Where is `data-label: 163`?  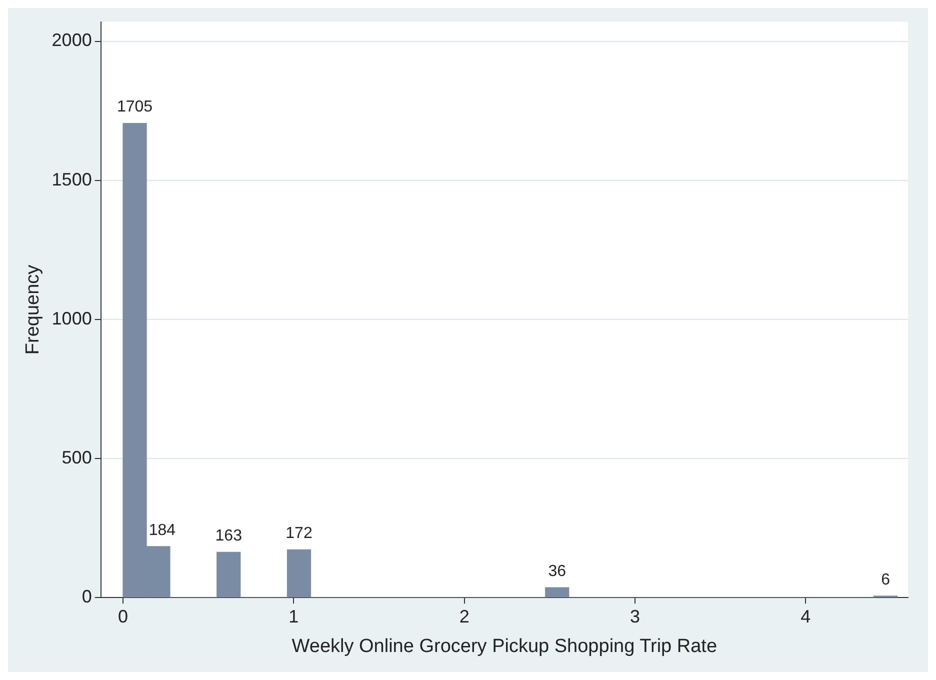 data-label: 163 is located at coordinates (228, 536).